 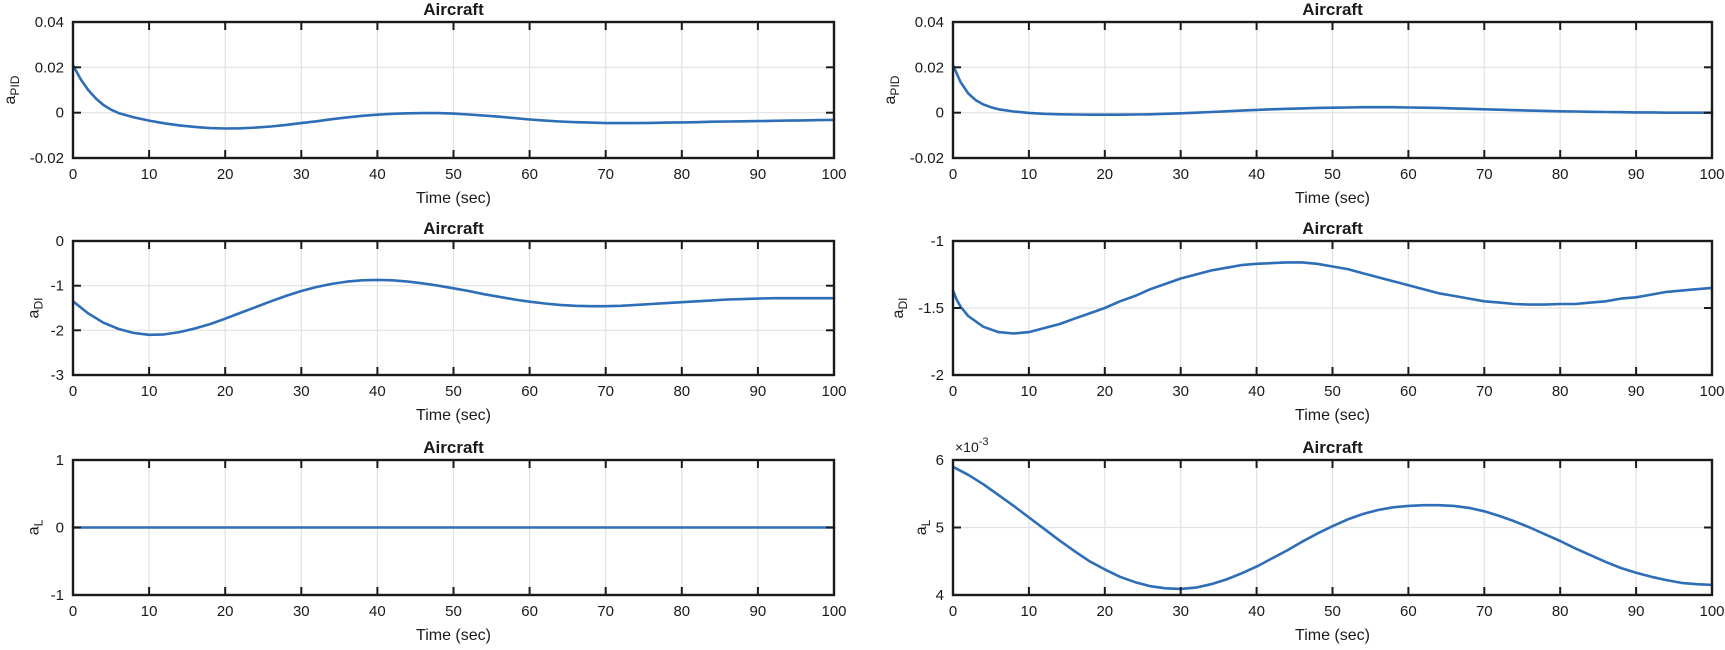 I want to click on y-tick-label: 1, so click(x=60, y=460).